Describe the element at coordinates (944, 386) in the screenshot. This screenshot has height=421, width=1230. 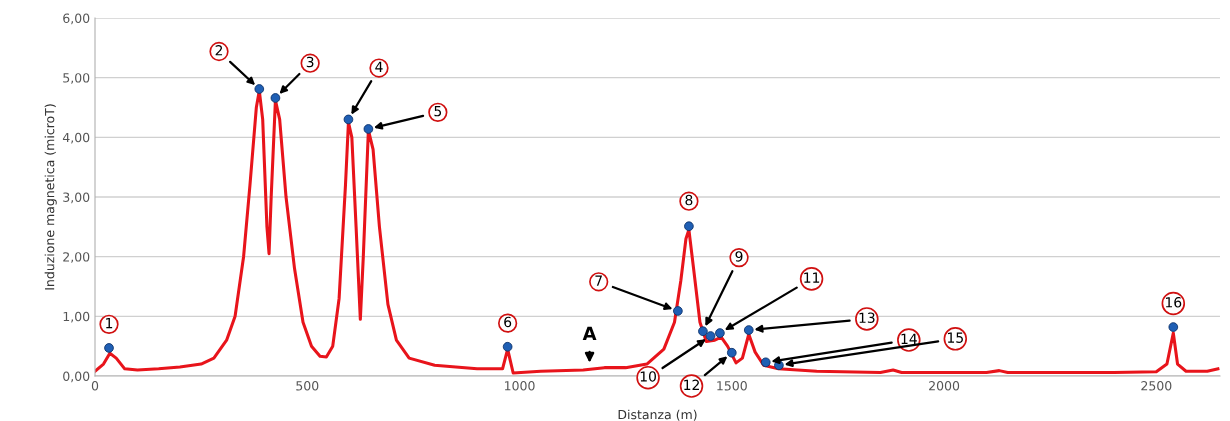
I see `x-tick-label: 2000` at that location.